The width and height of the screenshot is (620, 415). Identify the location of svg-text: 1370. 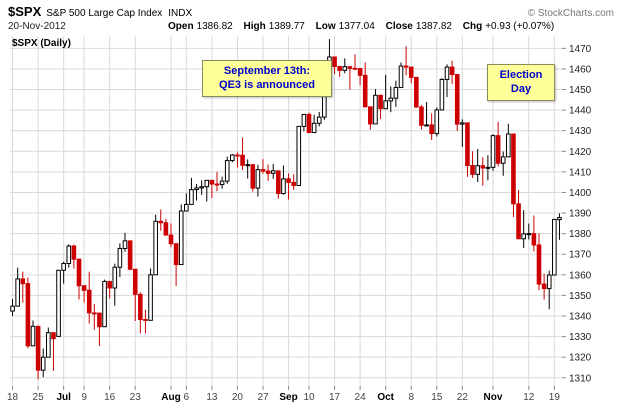
(580, 255).